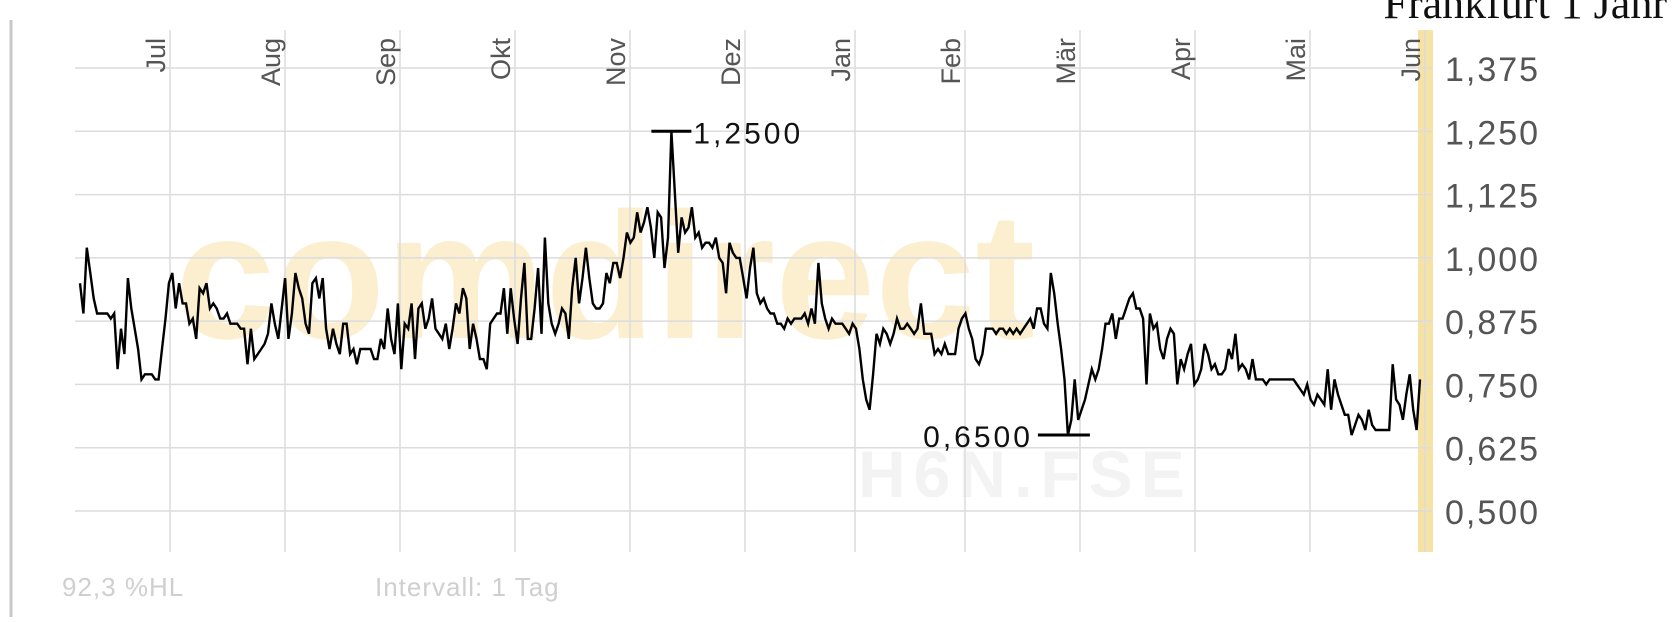 This screenshot has width=1675, height=622. Describe the element at coordinates (501, 59) in the screenshot. I see `x-tick-label: Okt` at that location.